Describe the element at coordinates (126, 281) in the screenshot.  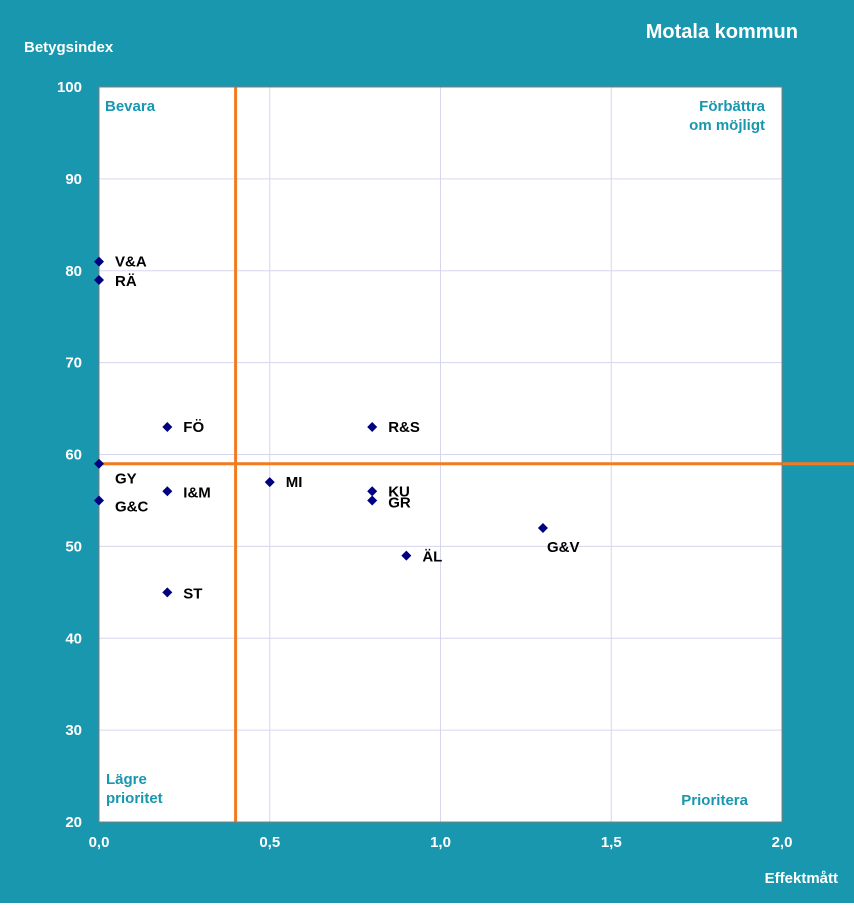
I see `data-point-label: RÄ` at that location.